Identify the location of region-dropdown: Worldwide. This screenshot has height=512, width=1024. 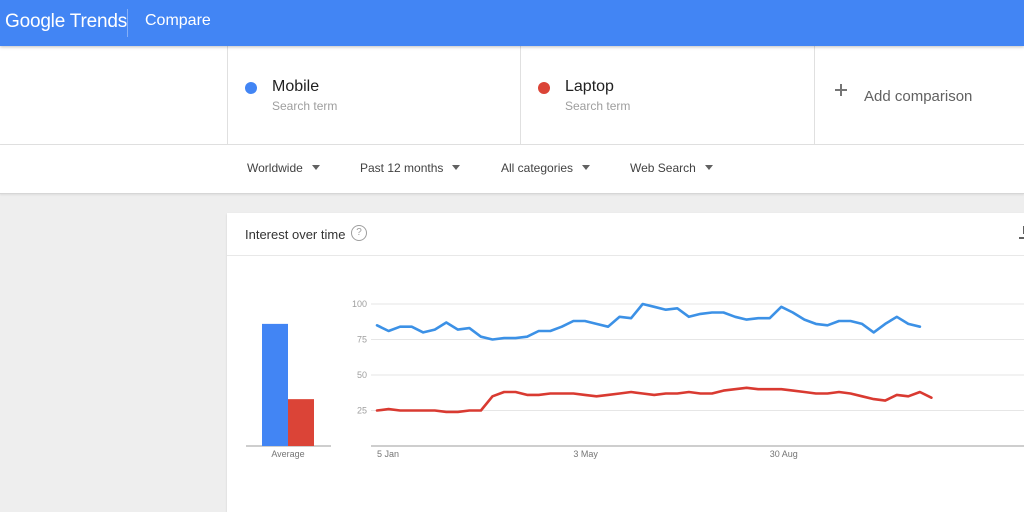
(283, 168).